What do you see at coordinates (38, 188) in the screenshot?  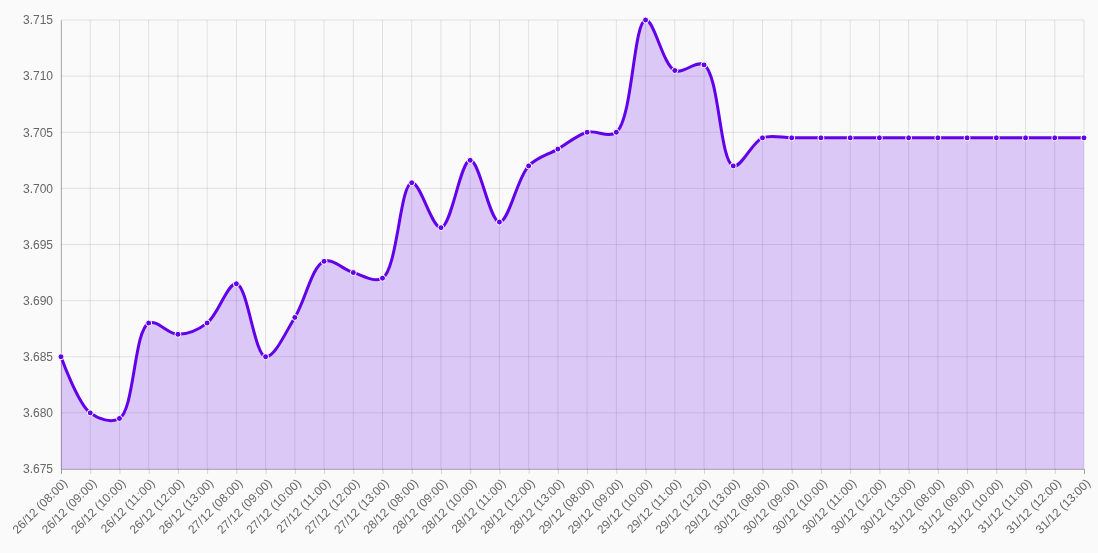 I see `y-tick-label: 3.700` at bounding box center [38, 188].